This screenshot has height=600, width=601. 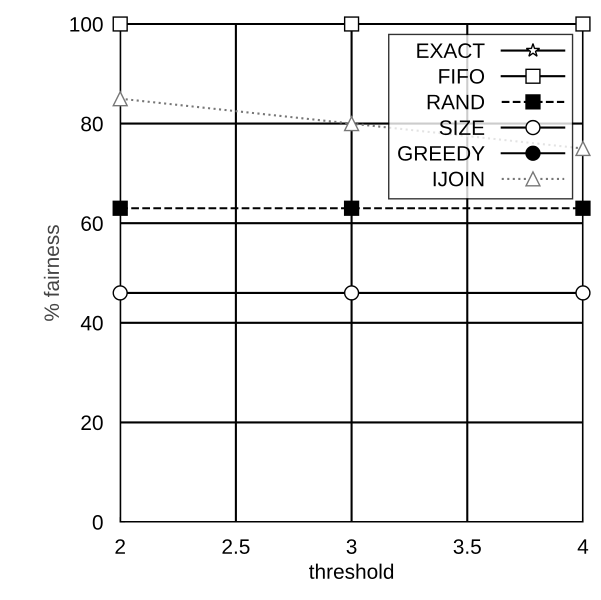 I want to click on x-tick-label: 4, so click(x=583, y=546).